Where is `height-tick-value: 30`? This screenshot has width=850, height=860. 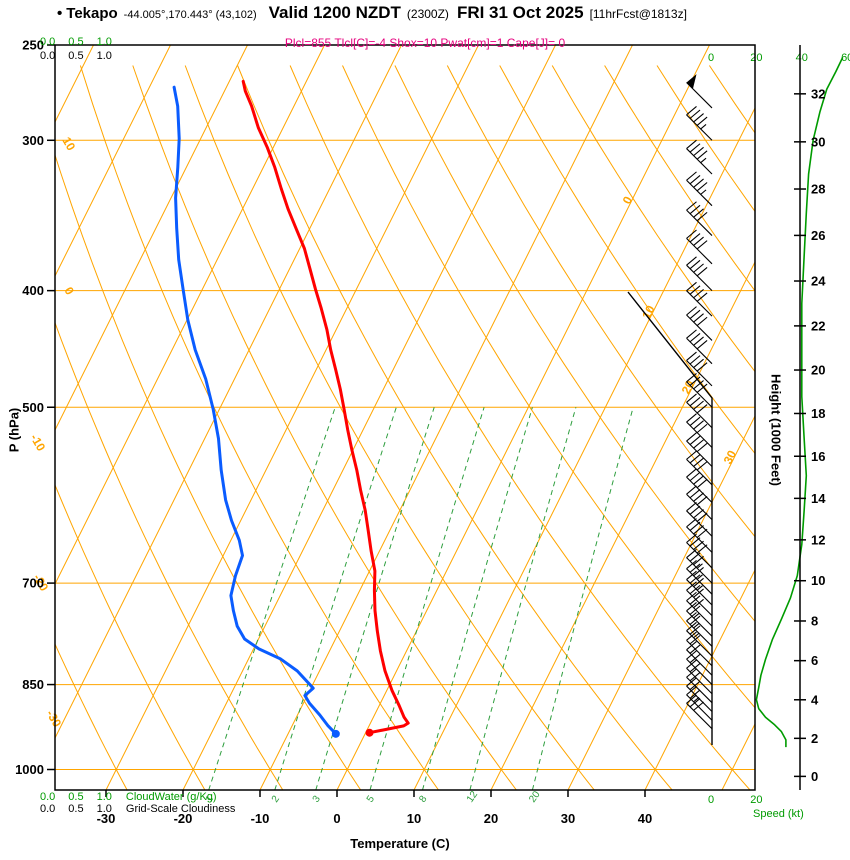 height-tick-value: 30 is located at coordinates (818, 141).